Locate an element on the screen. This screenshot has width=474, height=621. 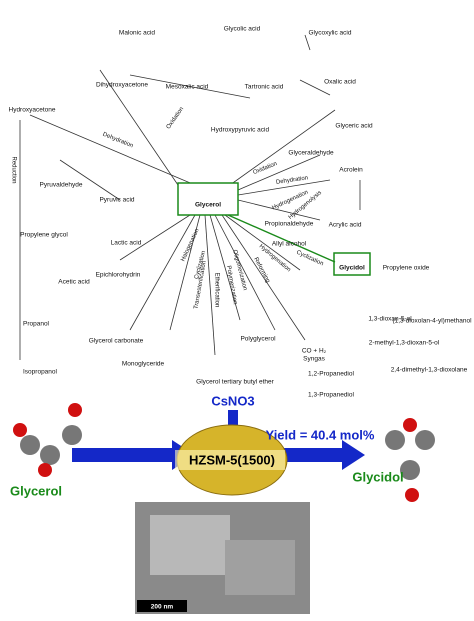
product-label: Glycidol is located at coordinates (377, 476).